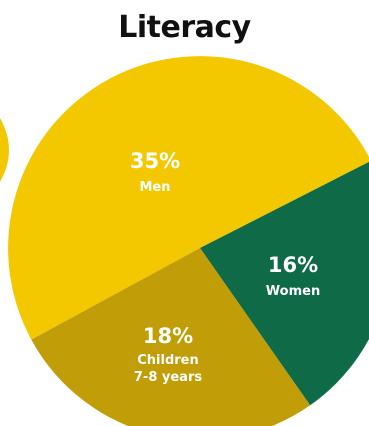 The width and height of the screenshot is (369, 426). I want to click on slice-label-children: Children, so click(168, 360).